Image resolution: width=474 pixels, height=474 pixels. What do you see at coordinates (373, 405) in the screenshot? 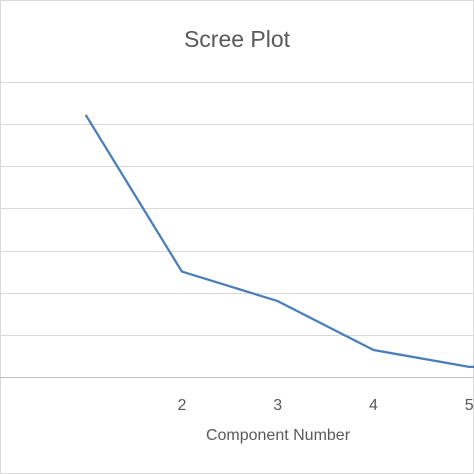
I see `x-tick-label: 4` at bounding box center [373, 405].